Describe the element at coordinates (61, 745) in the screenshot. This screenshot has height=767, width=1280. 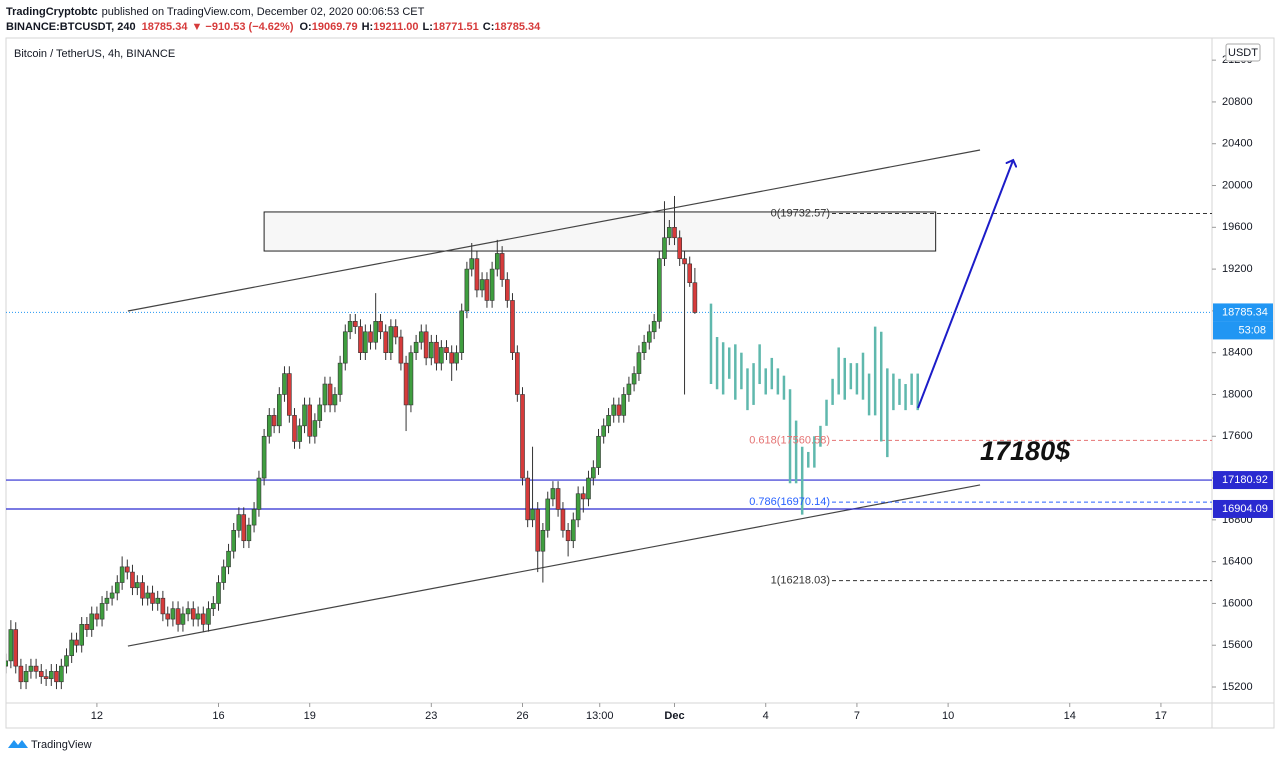
I see `brand: TradingView` at that location.